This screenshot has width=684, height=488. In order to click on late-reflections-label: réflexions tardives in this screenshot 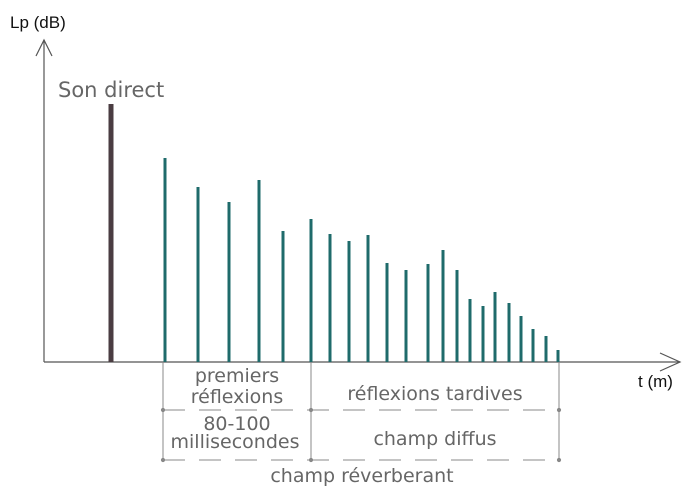, I will do `click(434, 394)`.